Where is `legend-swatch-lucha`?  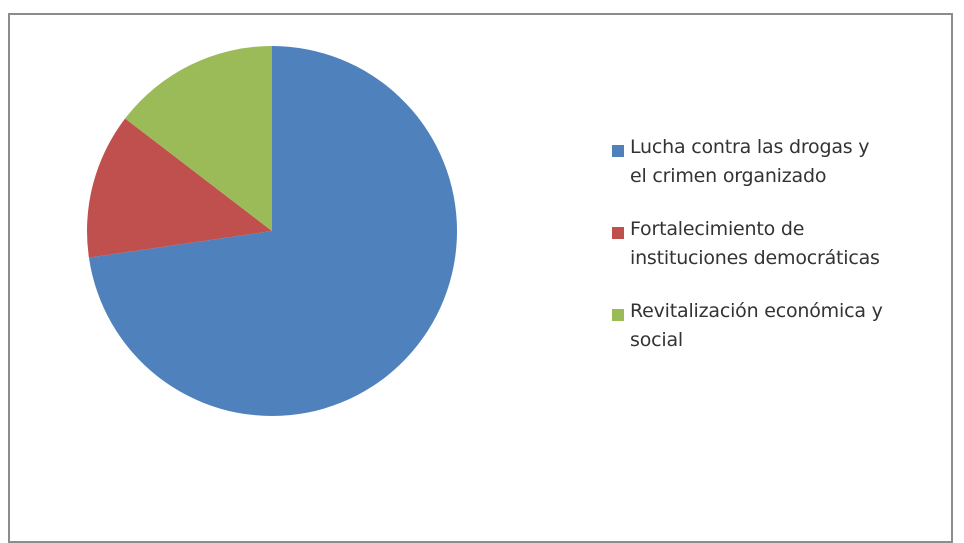 legend-swatch-lucha is located at coordinates (618, 151).